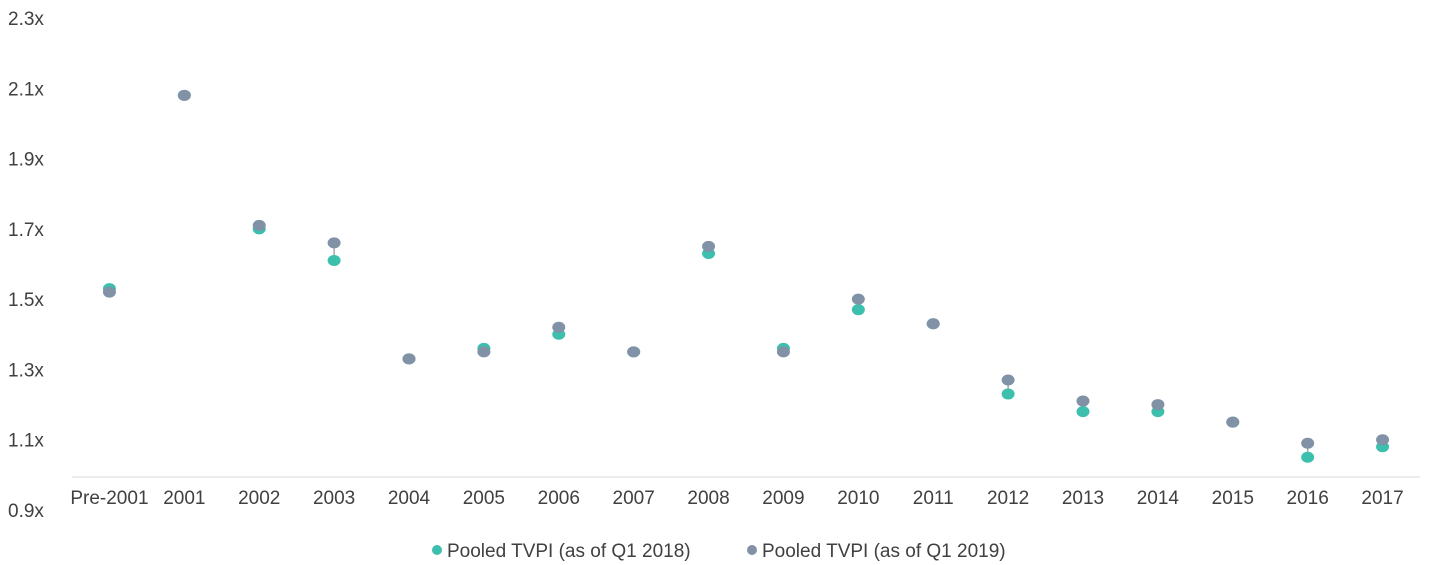 This screenshot has width=1440, height=565. What do you see at coordinates (1308, 498) in the screenshot?
I see `x-tick-label: 2016` at bounding box center [1308, 498].